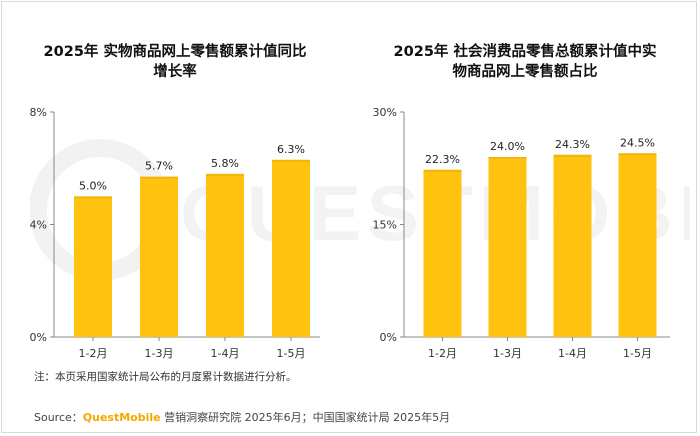  I want to click on data-label: 24.0%, so click(507, 146).